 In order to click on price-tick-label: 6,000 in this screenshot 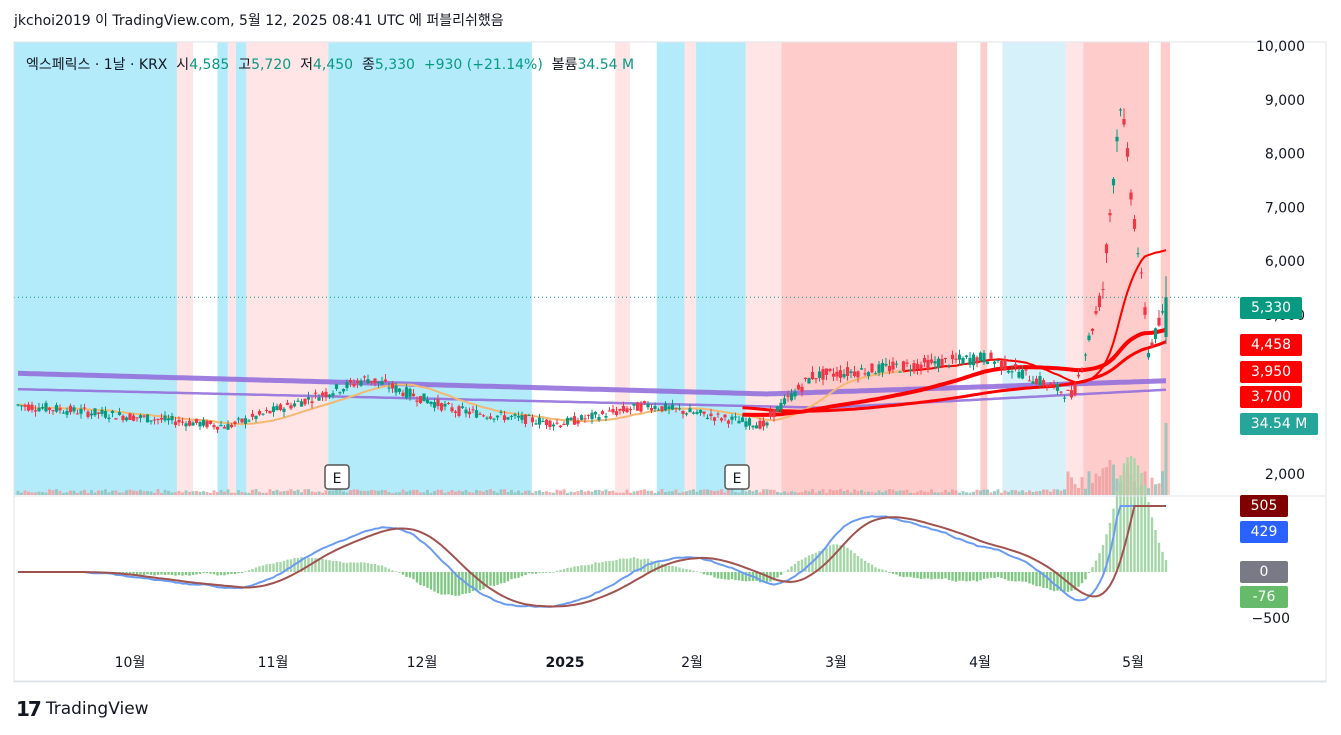, I will do `click(1285, 262)`.